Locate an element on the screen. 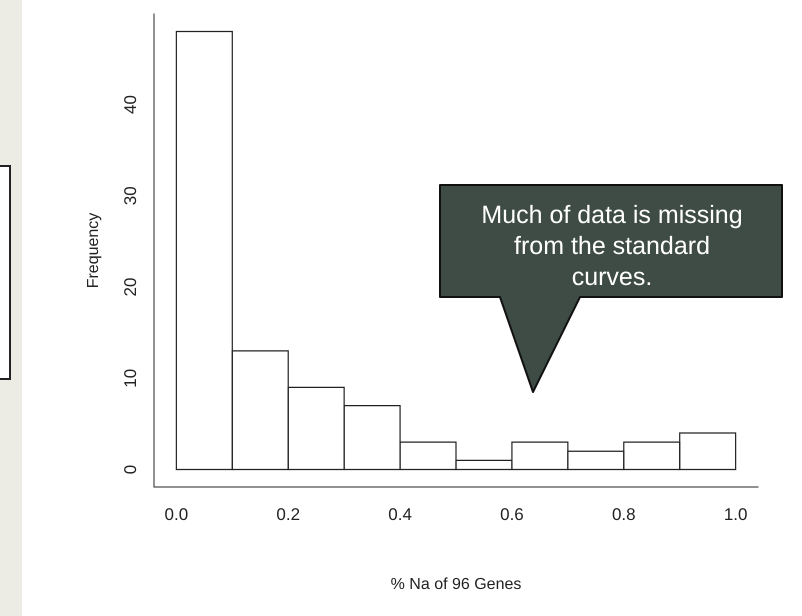 The height and width of the screenshot is (616, 802). y-axis-title: Frequency is located at coordinates (93, 250).